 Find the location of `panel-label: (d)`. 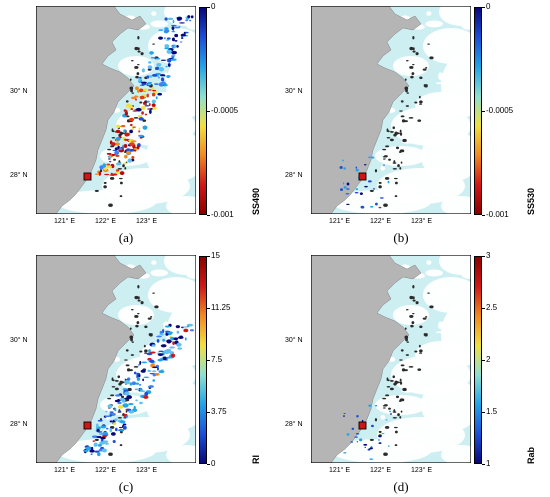

panel-label: (d) is located at coordinates (401, 486).